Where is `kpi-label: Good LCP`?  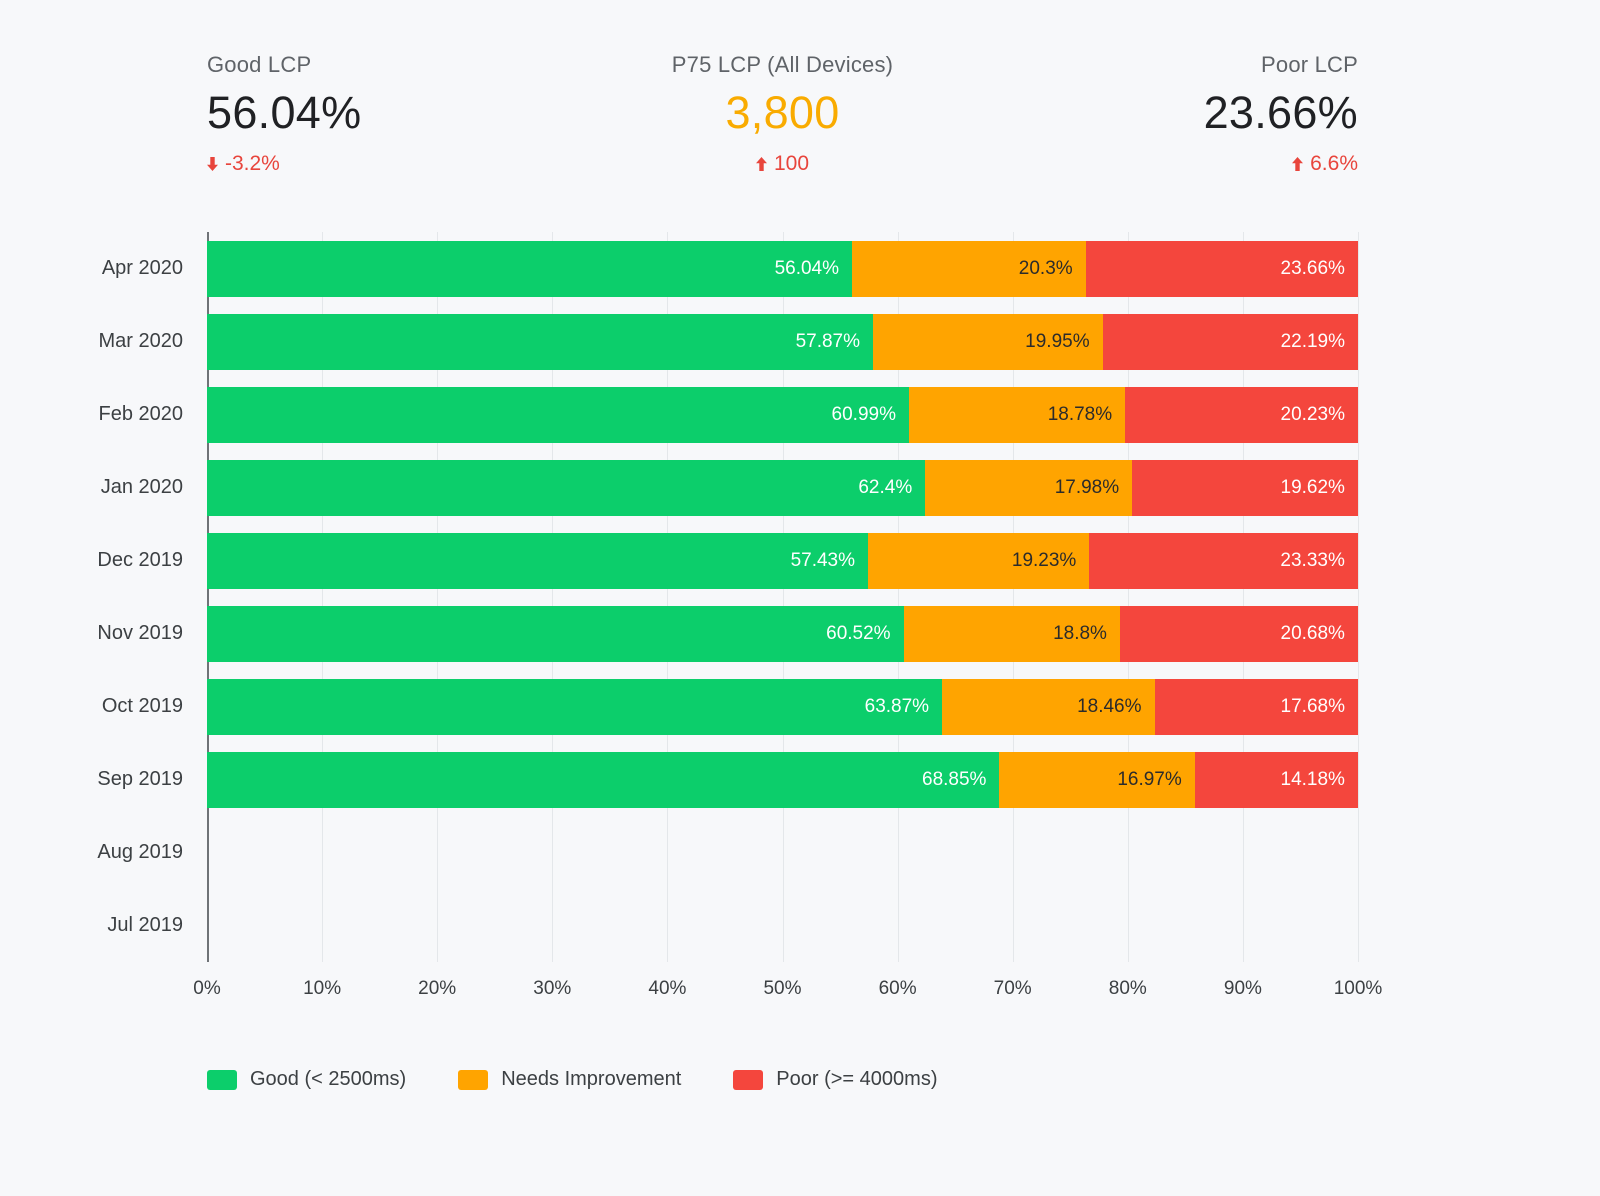
kpi-label: Good LCP is located at coordinates (259, 64).